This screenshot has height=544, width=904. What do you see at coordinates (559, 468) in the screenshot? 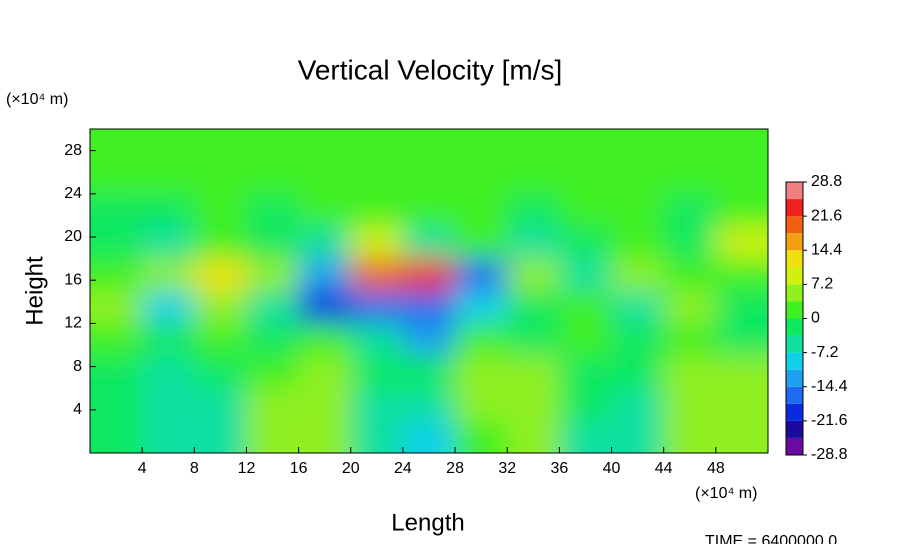
I see `x-tick-label: 36` at bounding box center [559, 468].